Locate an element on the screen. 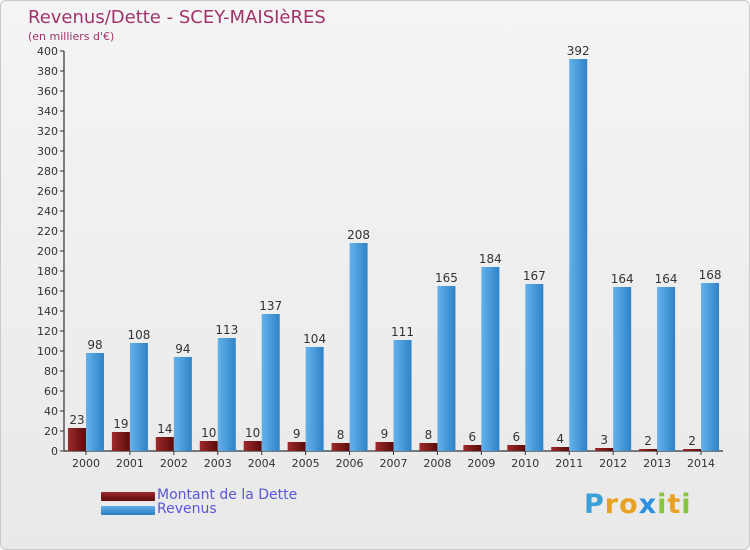 The image size is (750, 550). y-tick-label: 140 is located at coordinates (47, 311).